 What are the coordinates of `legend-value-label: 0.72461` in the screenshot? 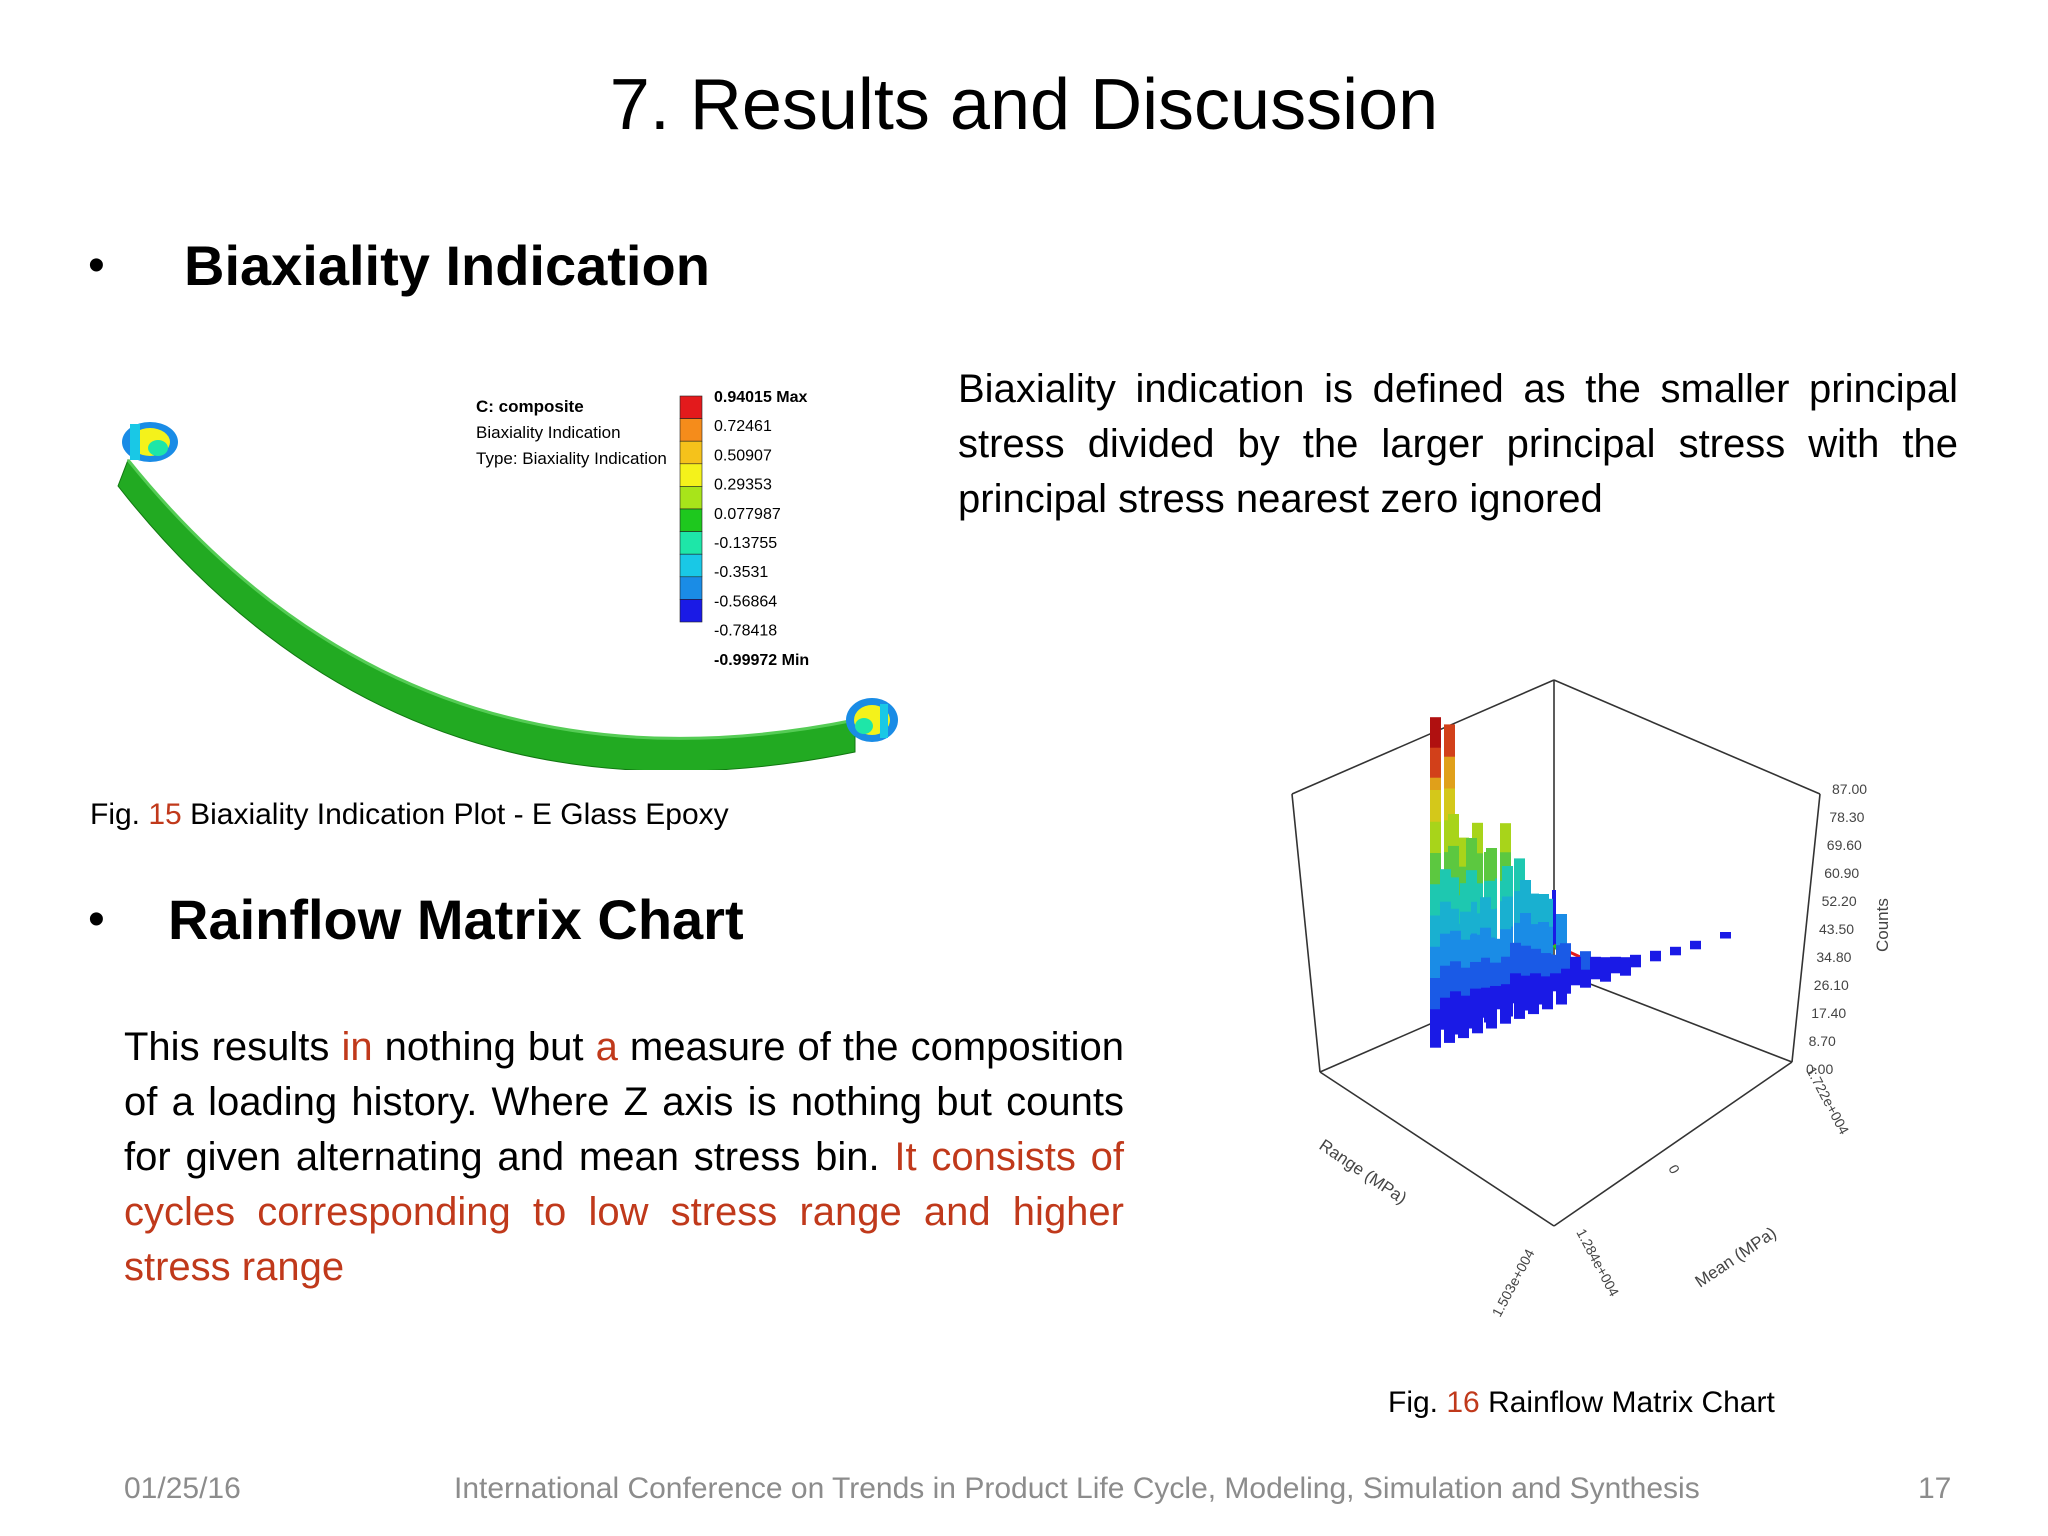 It's located at (743, 426).